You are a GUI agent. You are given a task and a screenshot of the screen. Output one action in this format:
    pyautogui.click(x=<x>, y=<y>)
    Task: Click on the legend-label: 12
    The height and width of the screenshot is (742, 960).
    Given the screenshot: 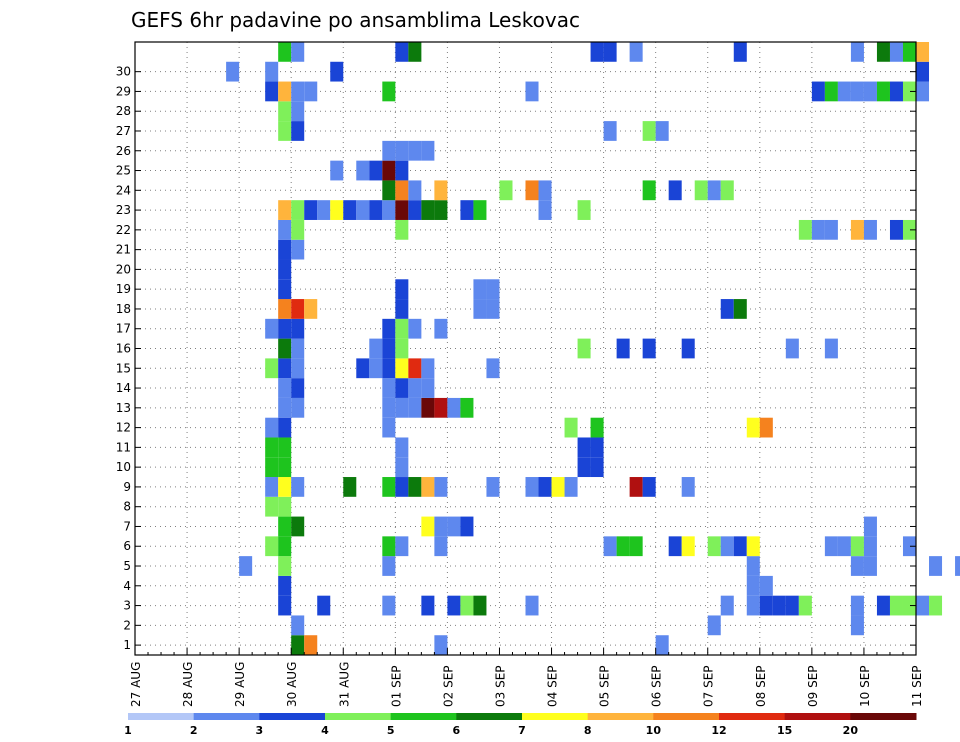 What is the action you would take?
    pyautogui.click(x=718, y=730)
    